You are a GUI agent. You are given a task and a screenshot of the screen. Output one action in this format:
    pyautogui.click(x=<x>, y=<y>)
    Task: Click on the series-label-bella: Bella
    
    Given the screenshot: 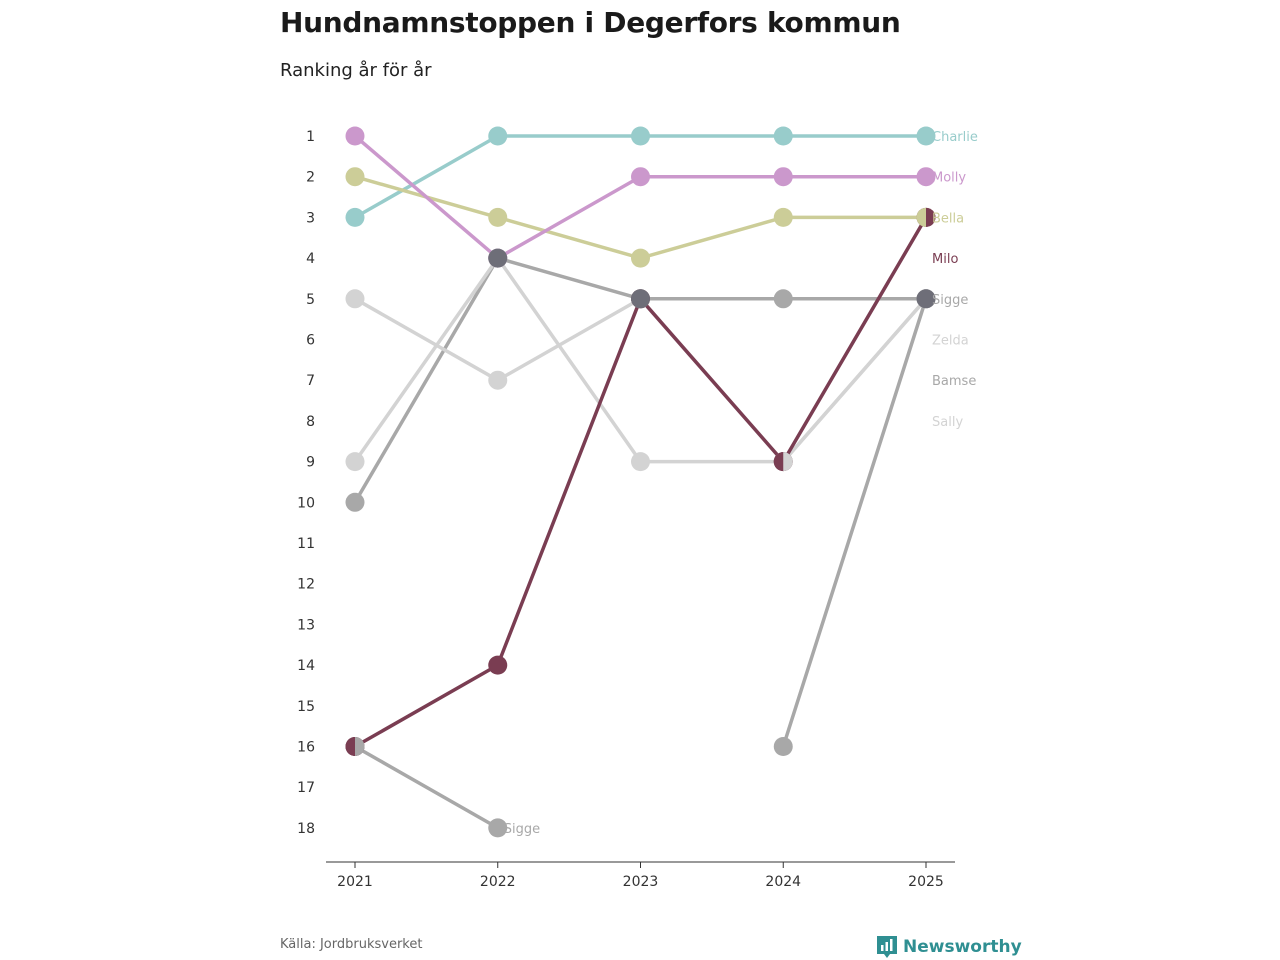 What is the action you would take?
    pyautogui.click(x=948, y=218)
    